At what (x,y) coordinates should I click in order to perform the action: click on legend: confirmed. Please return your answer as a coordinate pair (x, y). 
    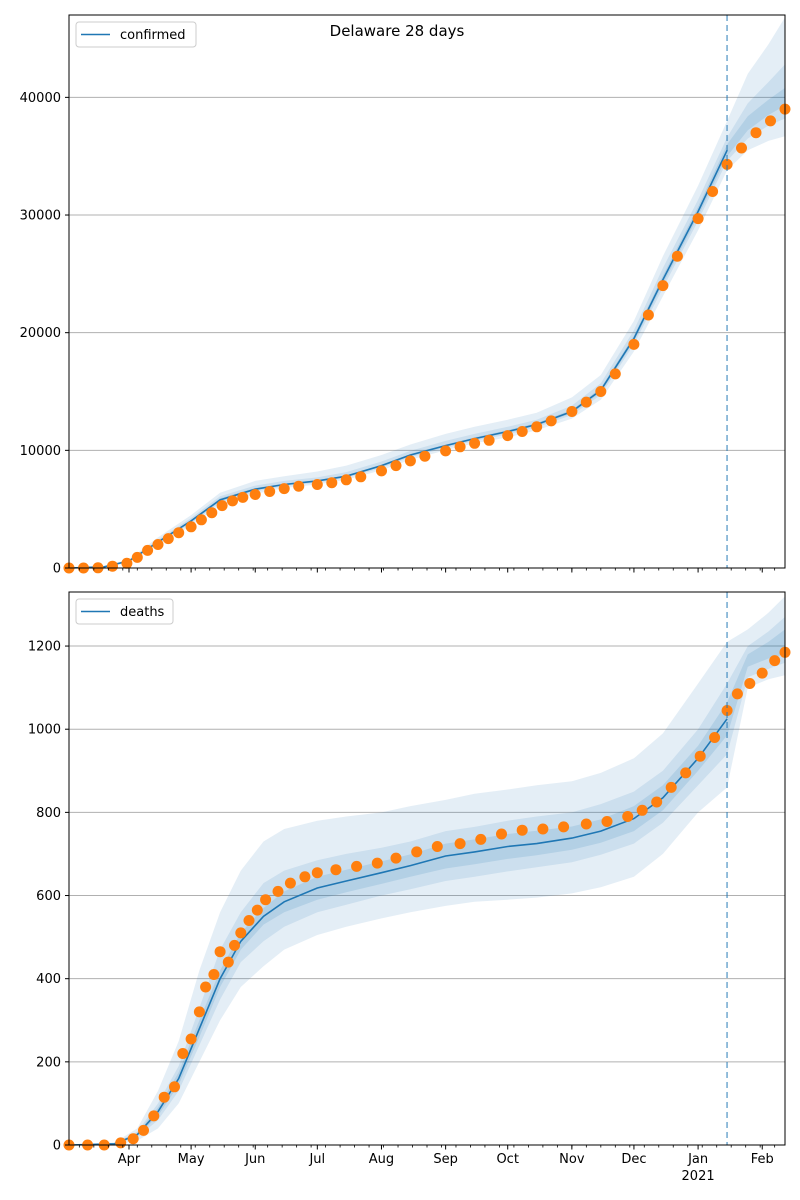
    Looking at the image, I should click on (136, 34).